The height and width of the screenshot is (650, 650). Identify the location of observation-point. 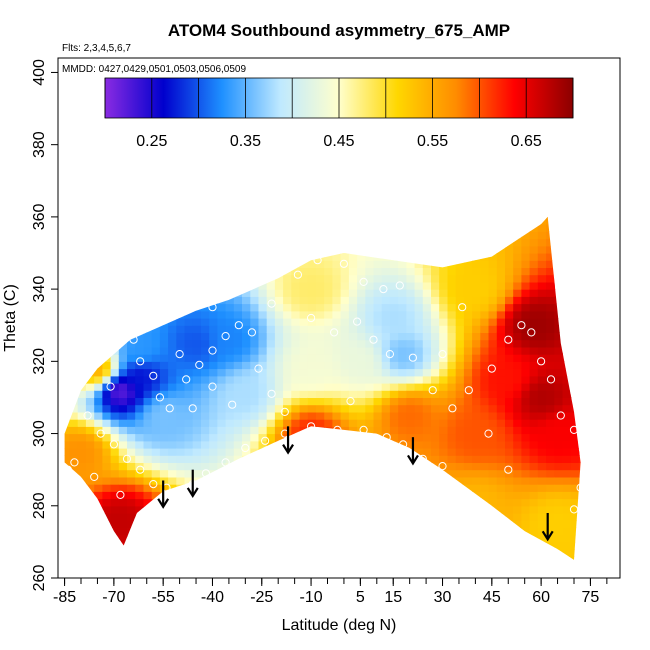
(399, 285).